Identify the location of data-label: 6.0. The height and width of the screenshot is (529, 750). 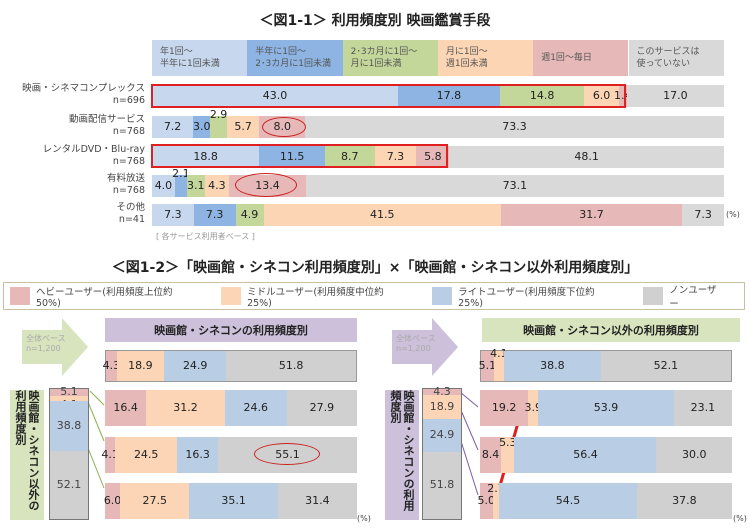
(112, 500).